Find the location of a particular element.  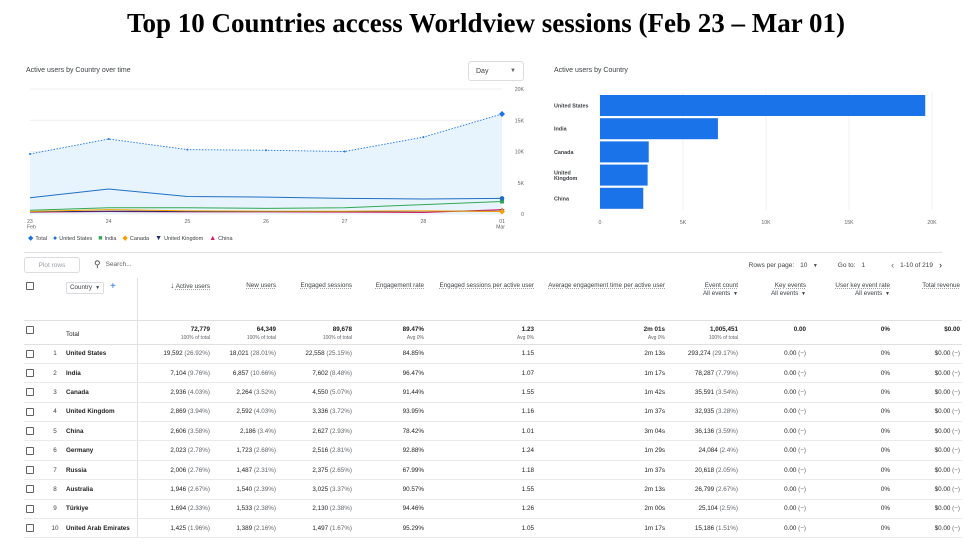

rows-per-page-select: 10 ▼ is located at coordinates (809, 265).